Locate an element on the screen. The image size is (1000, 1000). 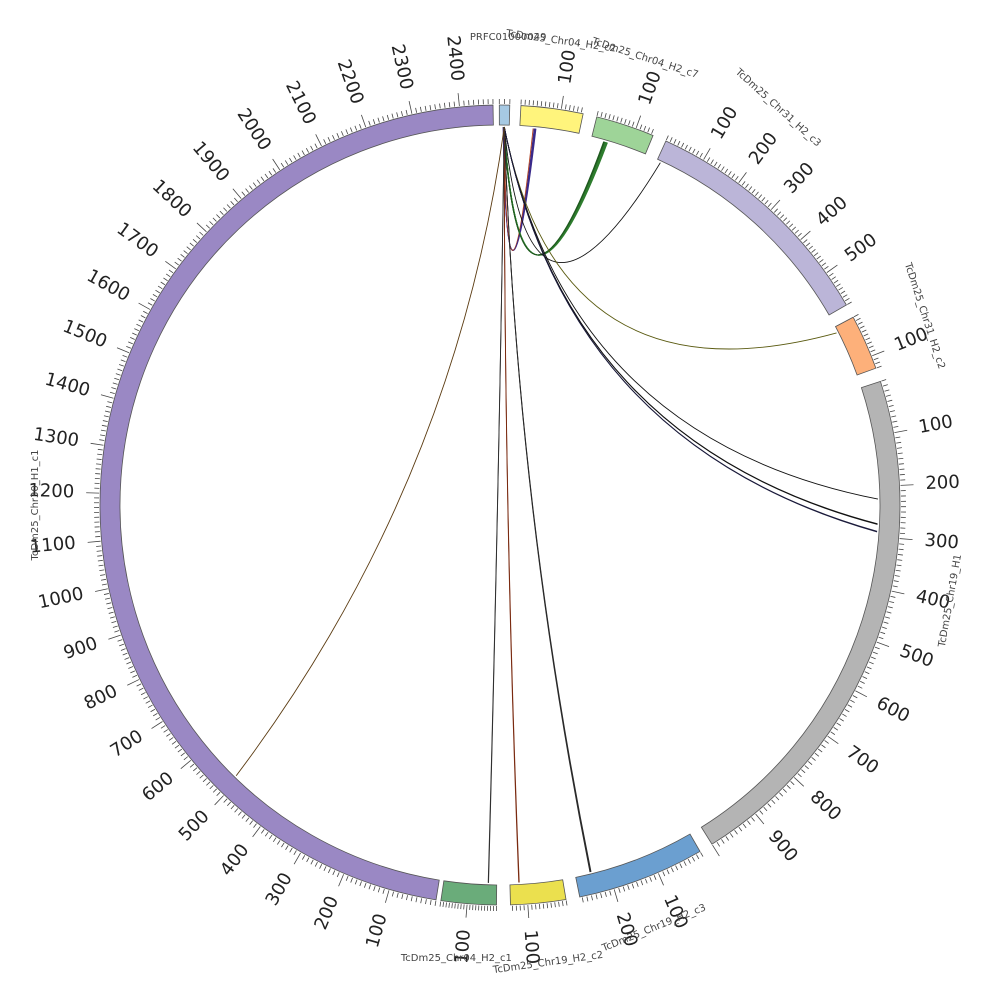
tick-label: 2100 is located at coordinates (300, 103).